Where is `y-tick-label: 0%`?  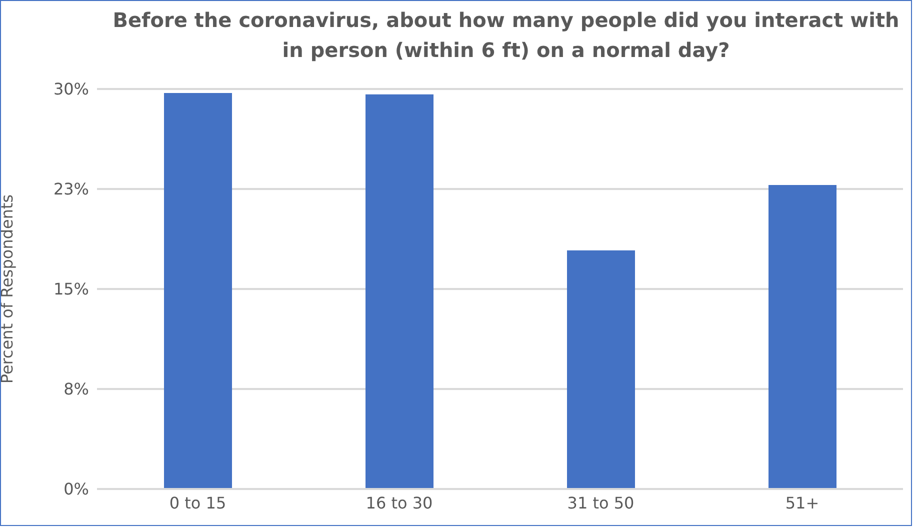 y-tick-label: 0% is located at coordinates (76, 489).